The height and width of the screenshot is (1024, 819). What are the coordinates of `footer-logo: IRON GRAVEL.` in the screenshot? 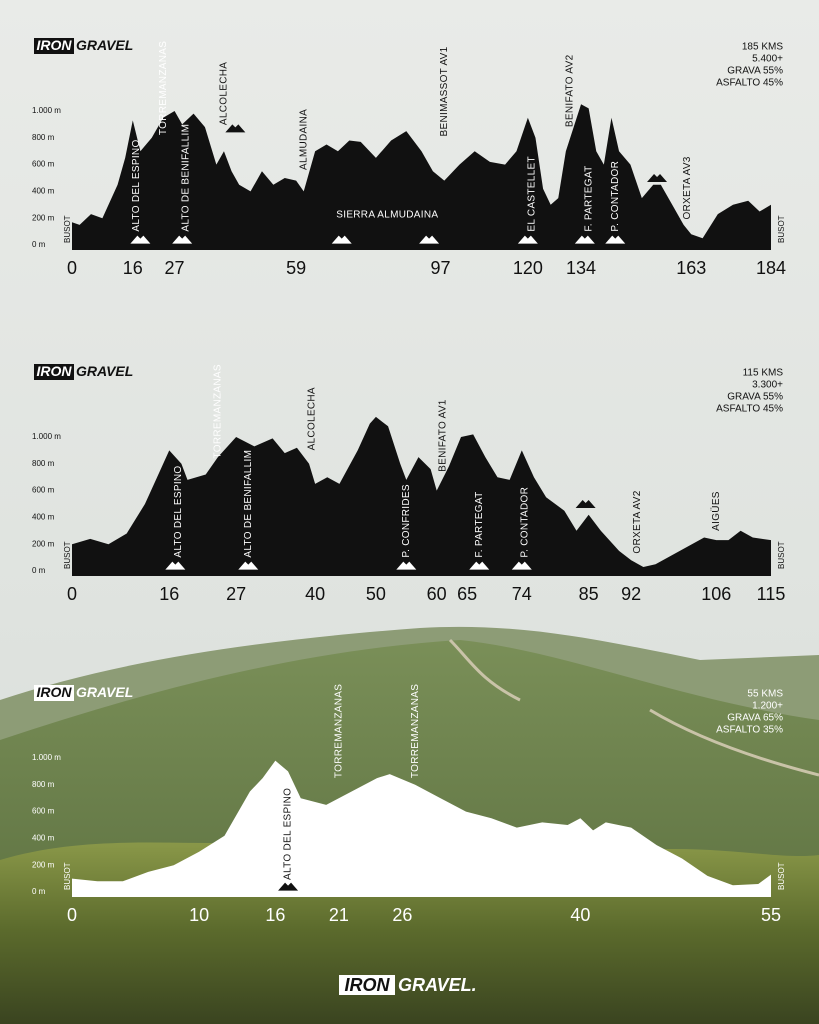 It's located at (408, 985).